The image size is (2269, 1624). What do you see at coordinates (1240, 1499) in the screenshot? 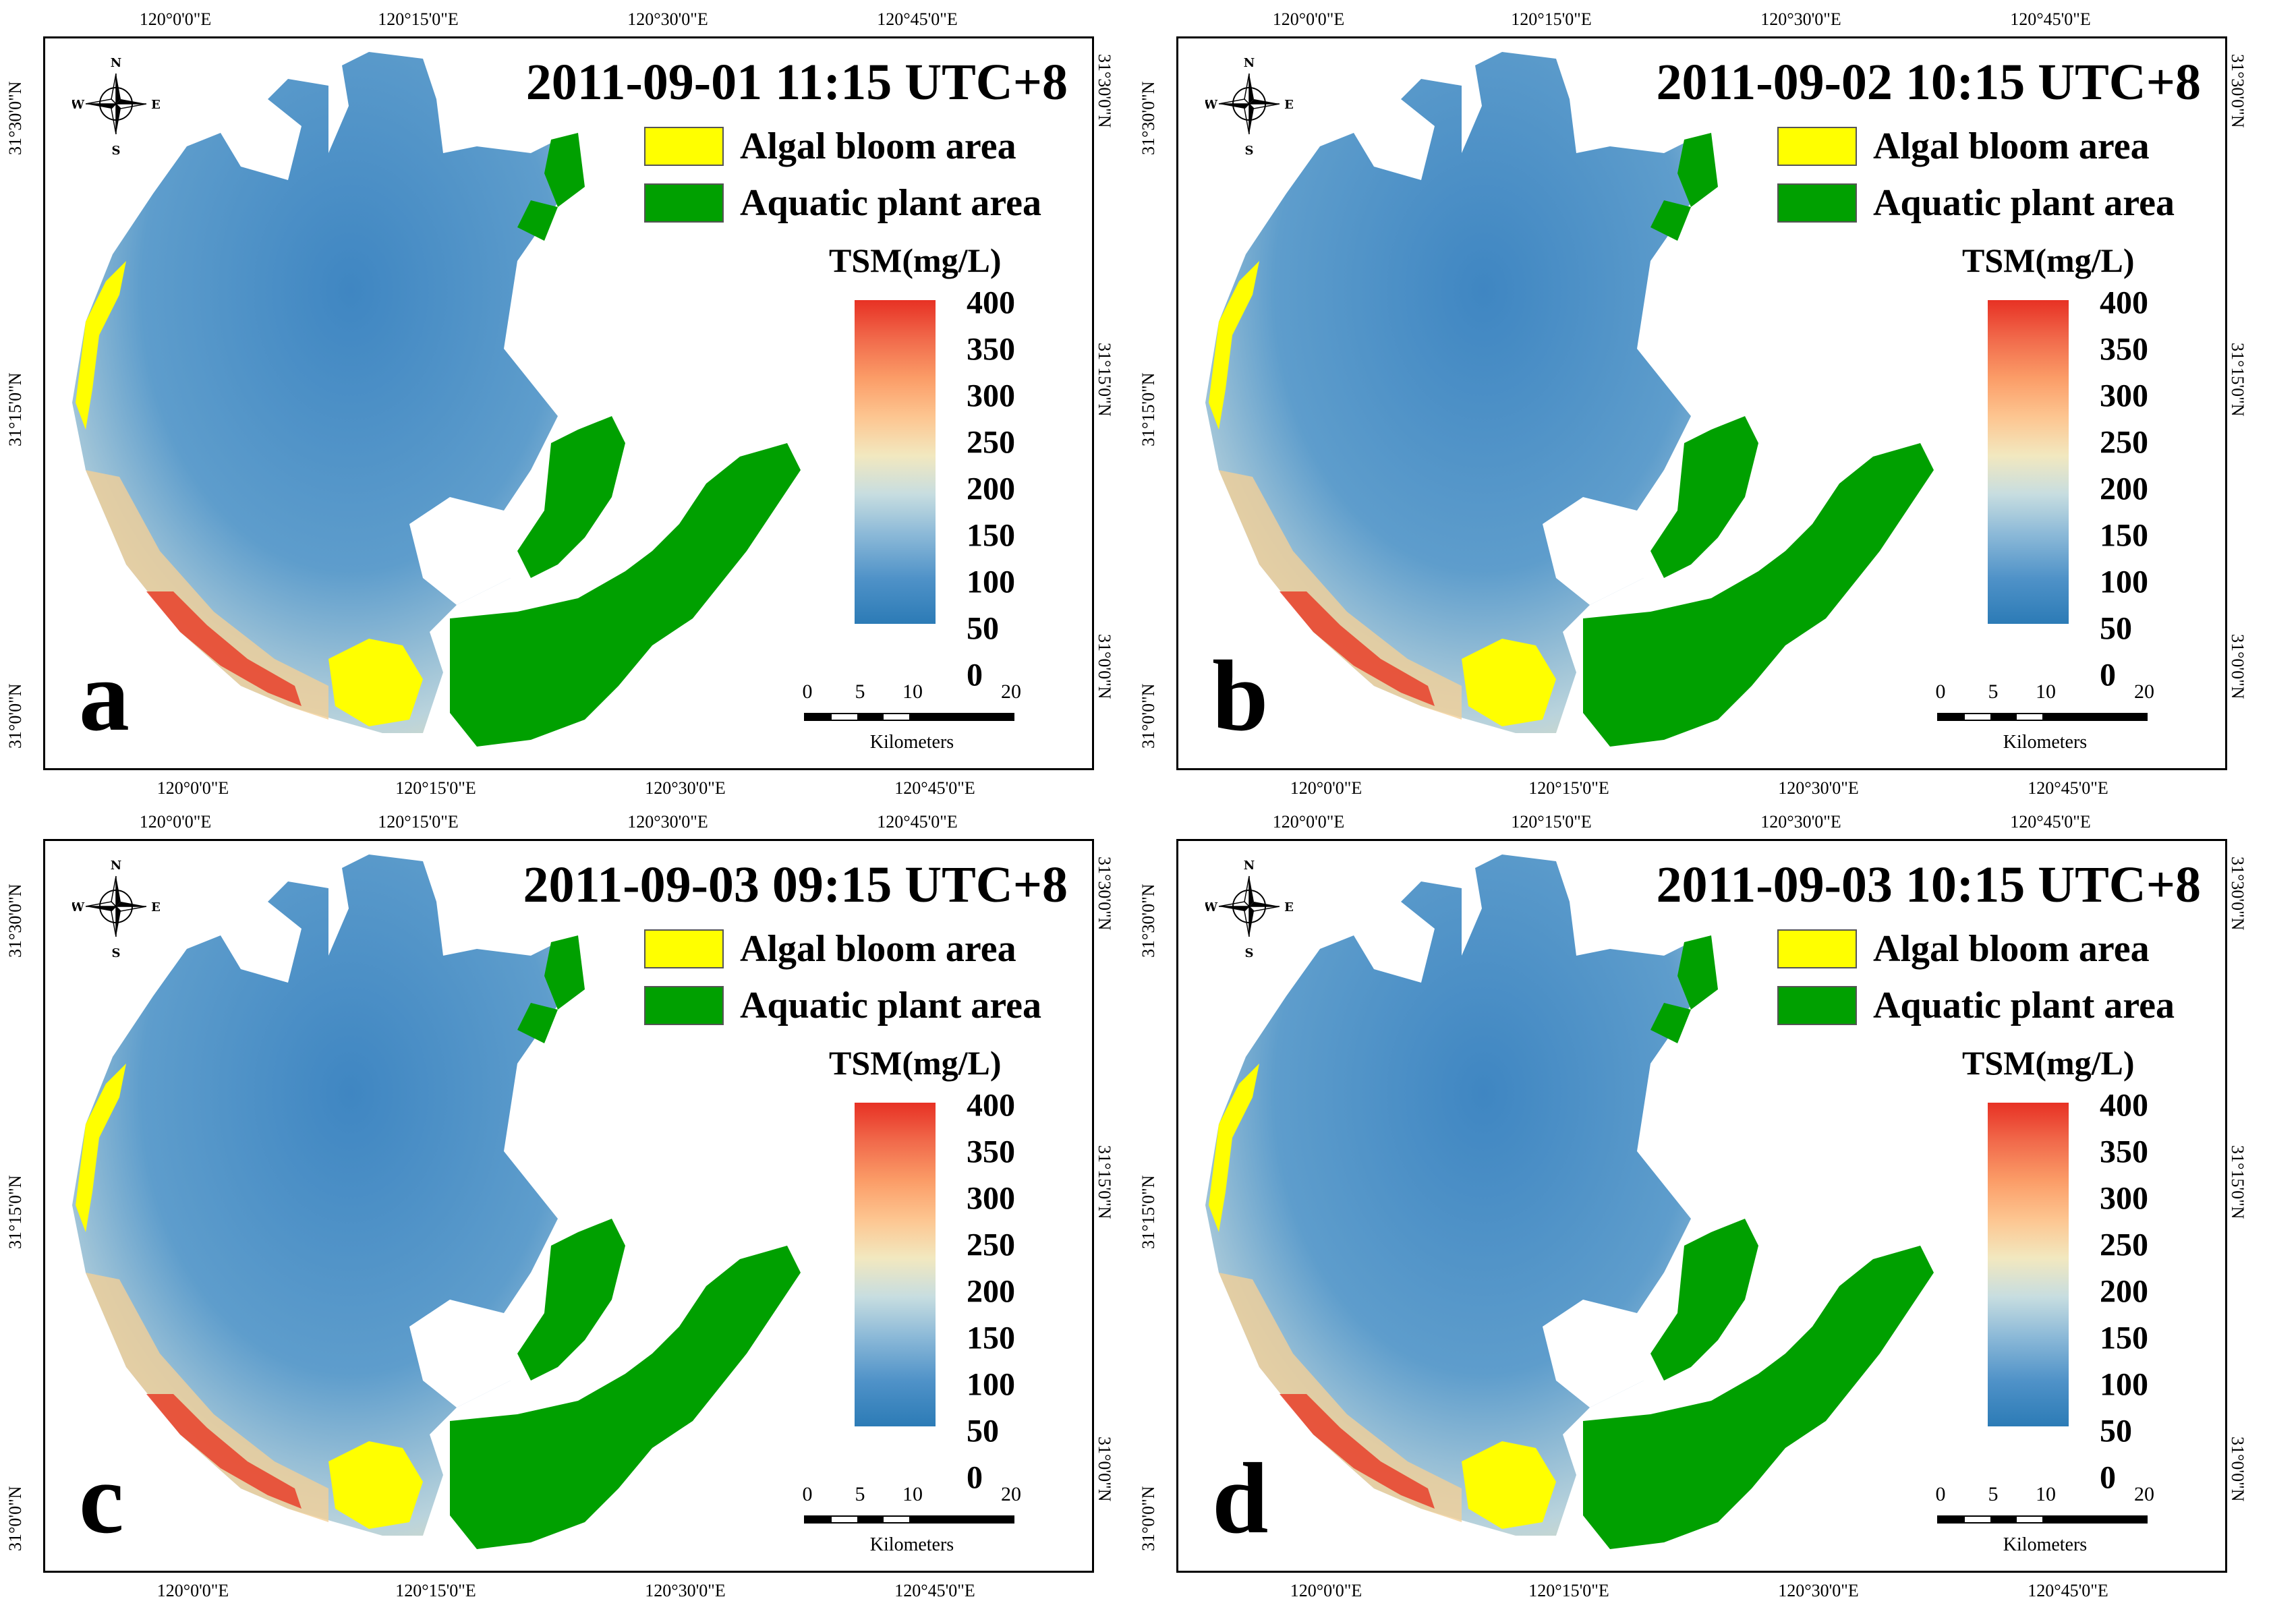
I see `panel-letter: d` at bounding box center [1240, 1499].